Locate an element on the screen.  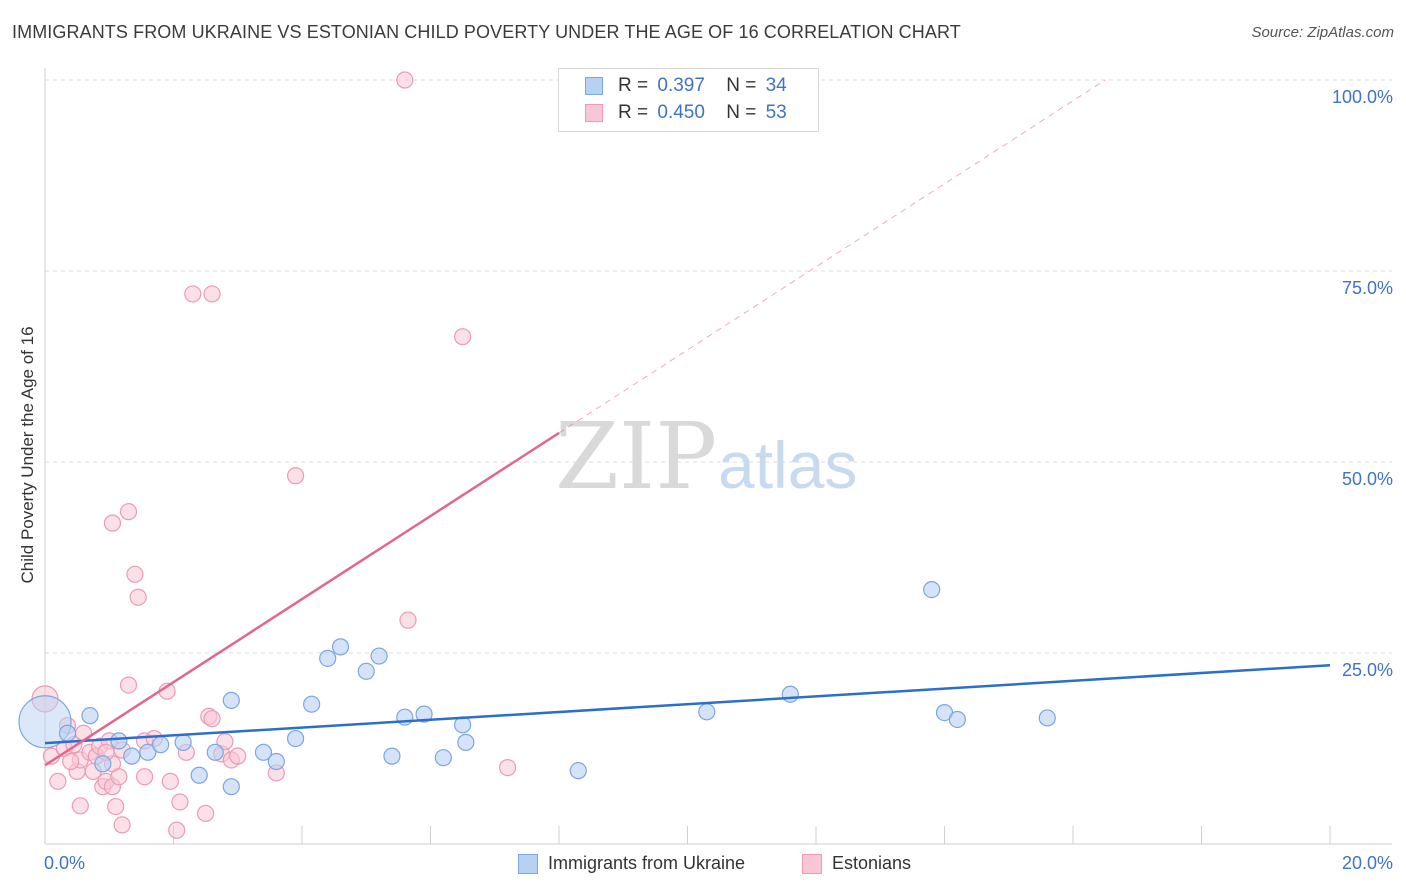
series-legend: Immigrants from Ukraine Estonians is located at coordinates (703, 865).